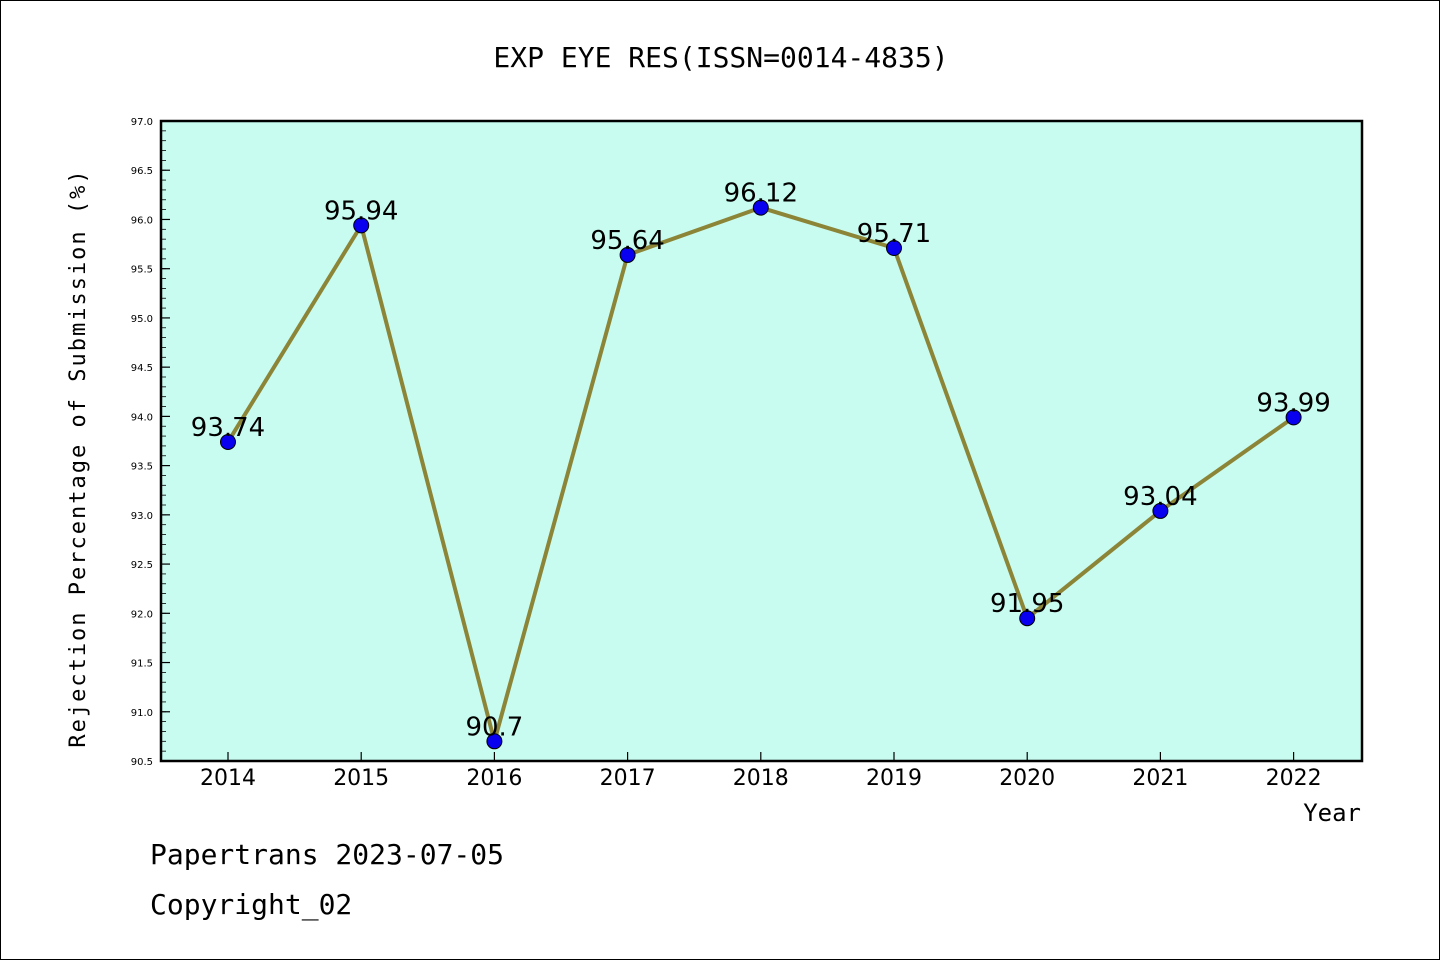 Image resolution: width=1440 pixels, height=964 pixels. Describe the element at coordinates (228, 778) in the screenshot. I see `x-tick-label: 2014` at that location.